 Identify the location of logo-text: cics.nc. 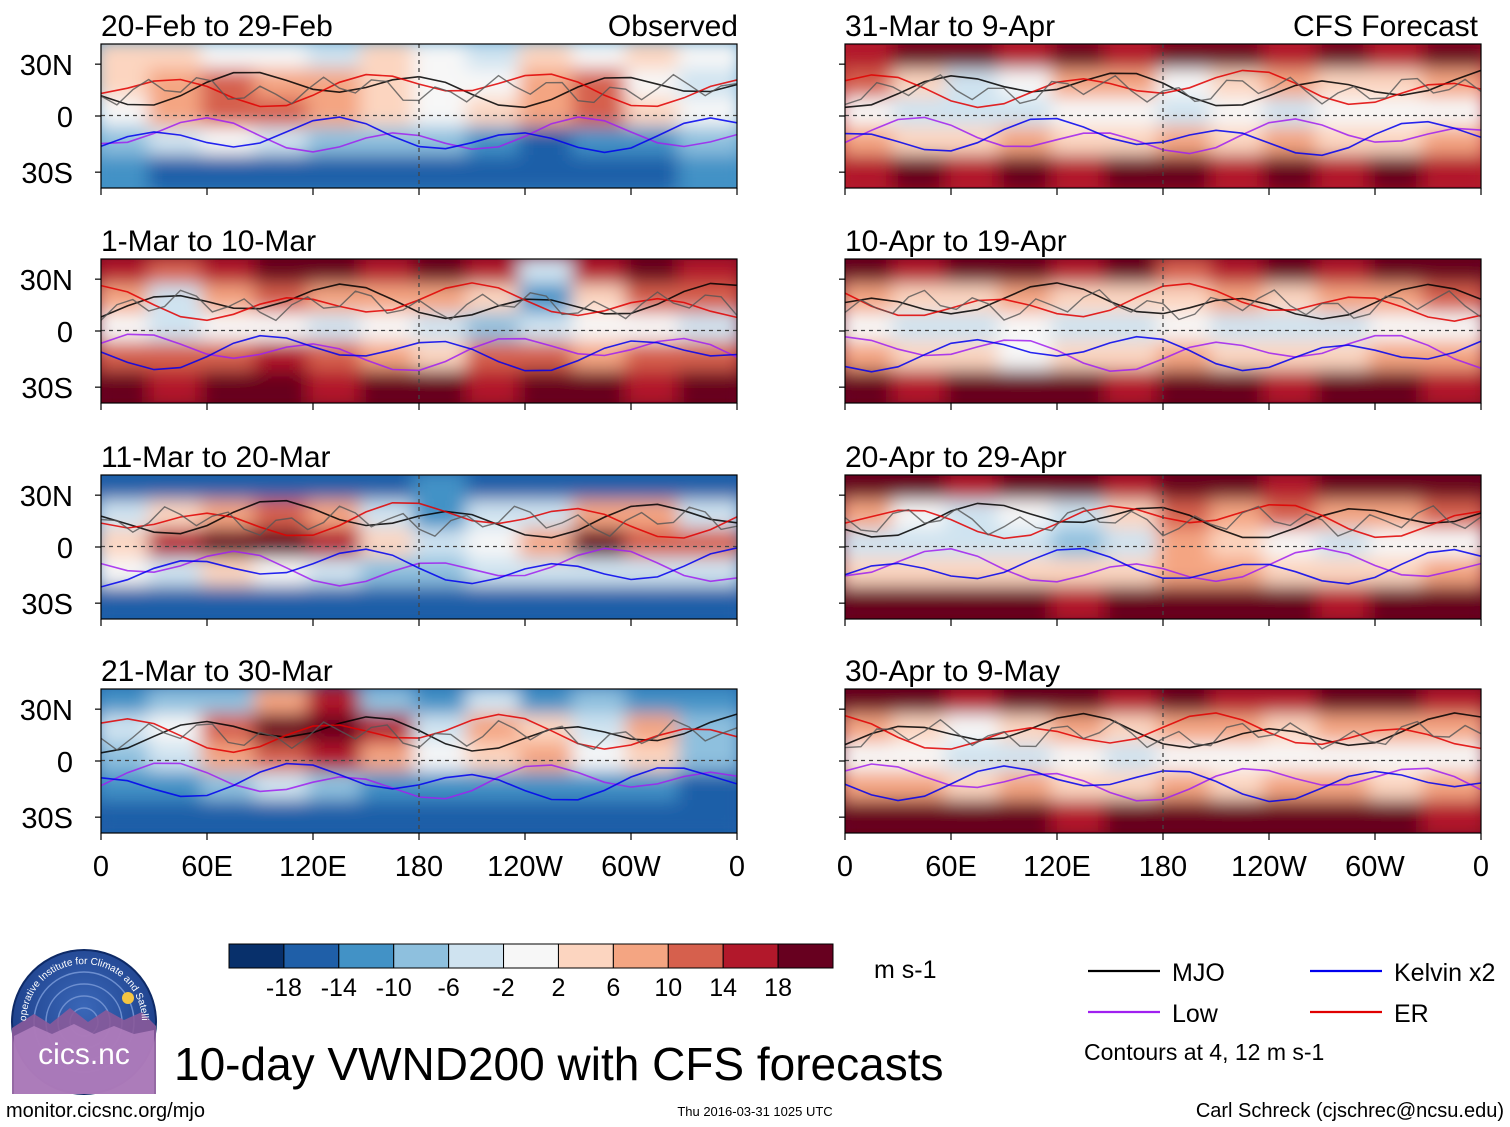
(84, 1054).